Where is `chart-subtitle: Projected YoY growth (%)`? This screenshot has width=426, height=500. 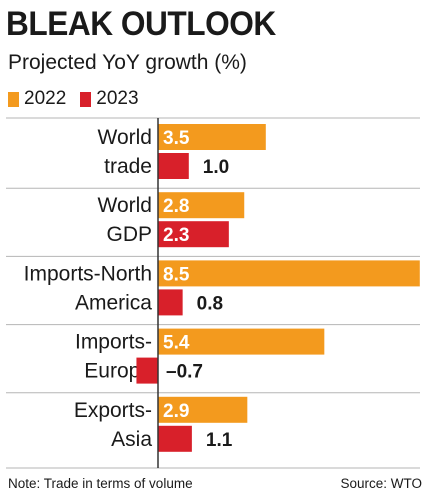 chart-subtitle: Projected YoY growth (%) is located at coordinates (127, 62).